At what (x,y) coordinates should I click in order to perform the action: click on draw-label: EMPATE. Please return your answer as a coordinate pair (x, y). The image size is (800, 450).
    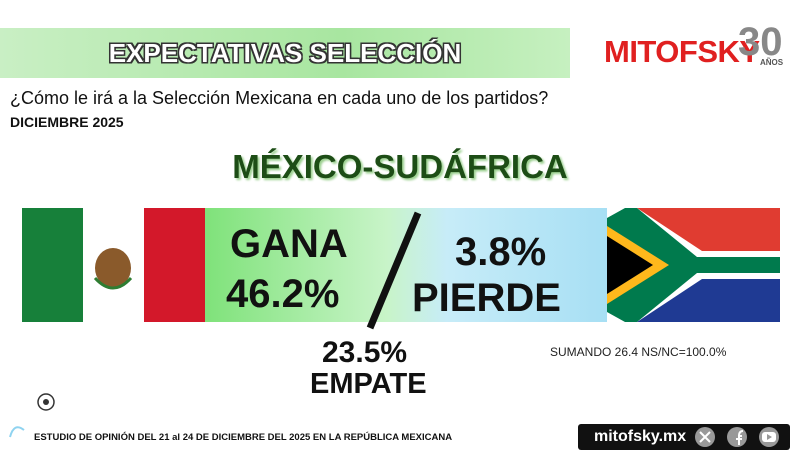
    Looking at the image, I should click on (368, 384).